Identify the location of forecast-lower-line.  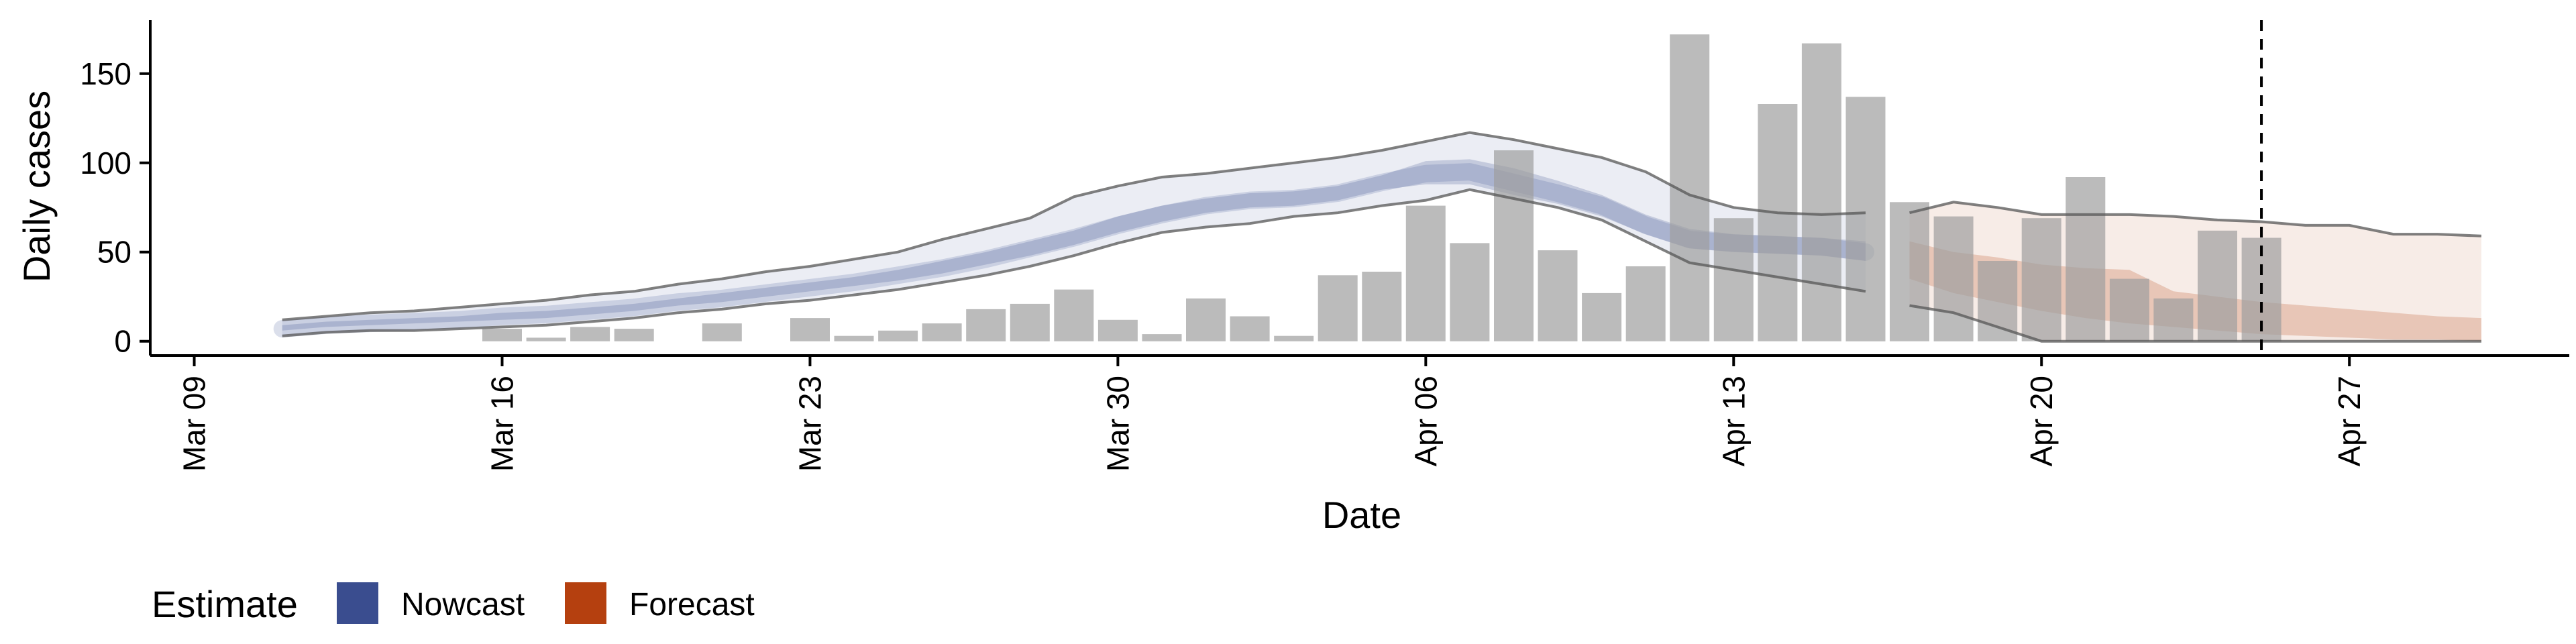
(2195, 323).